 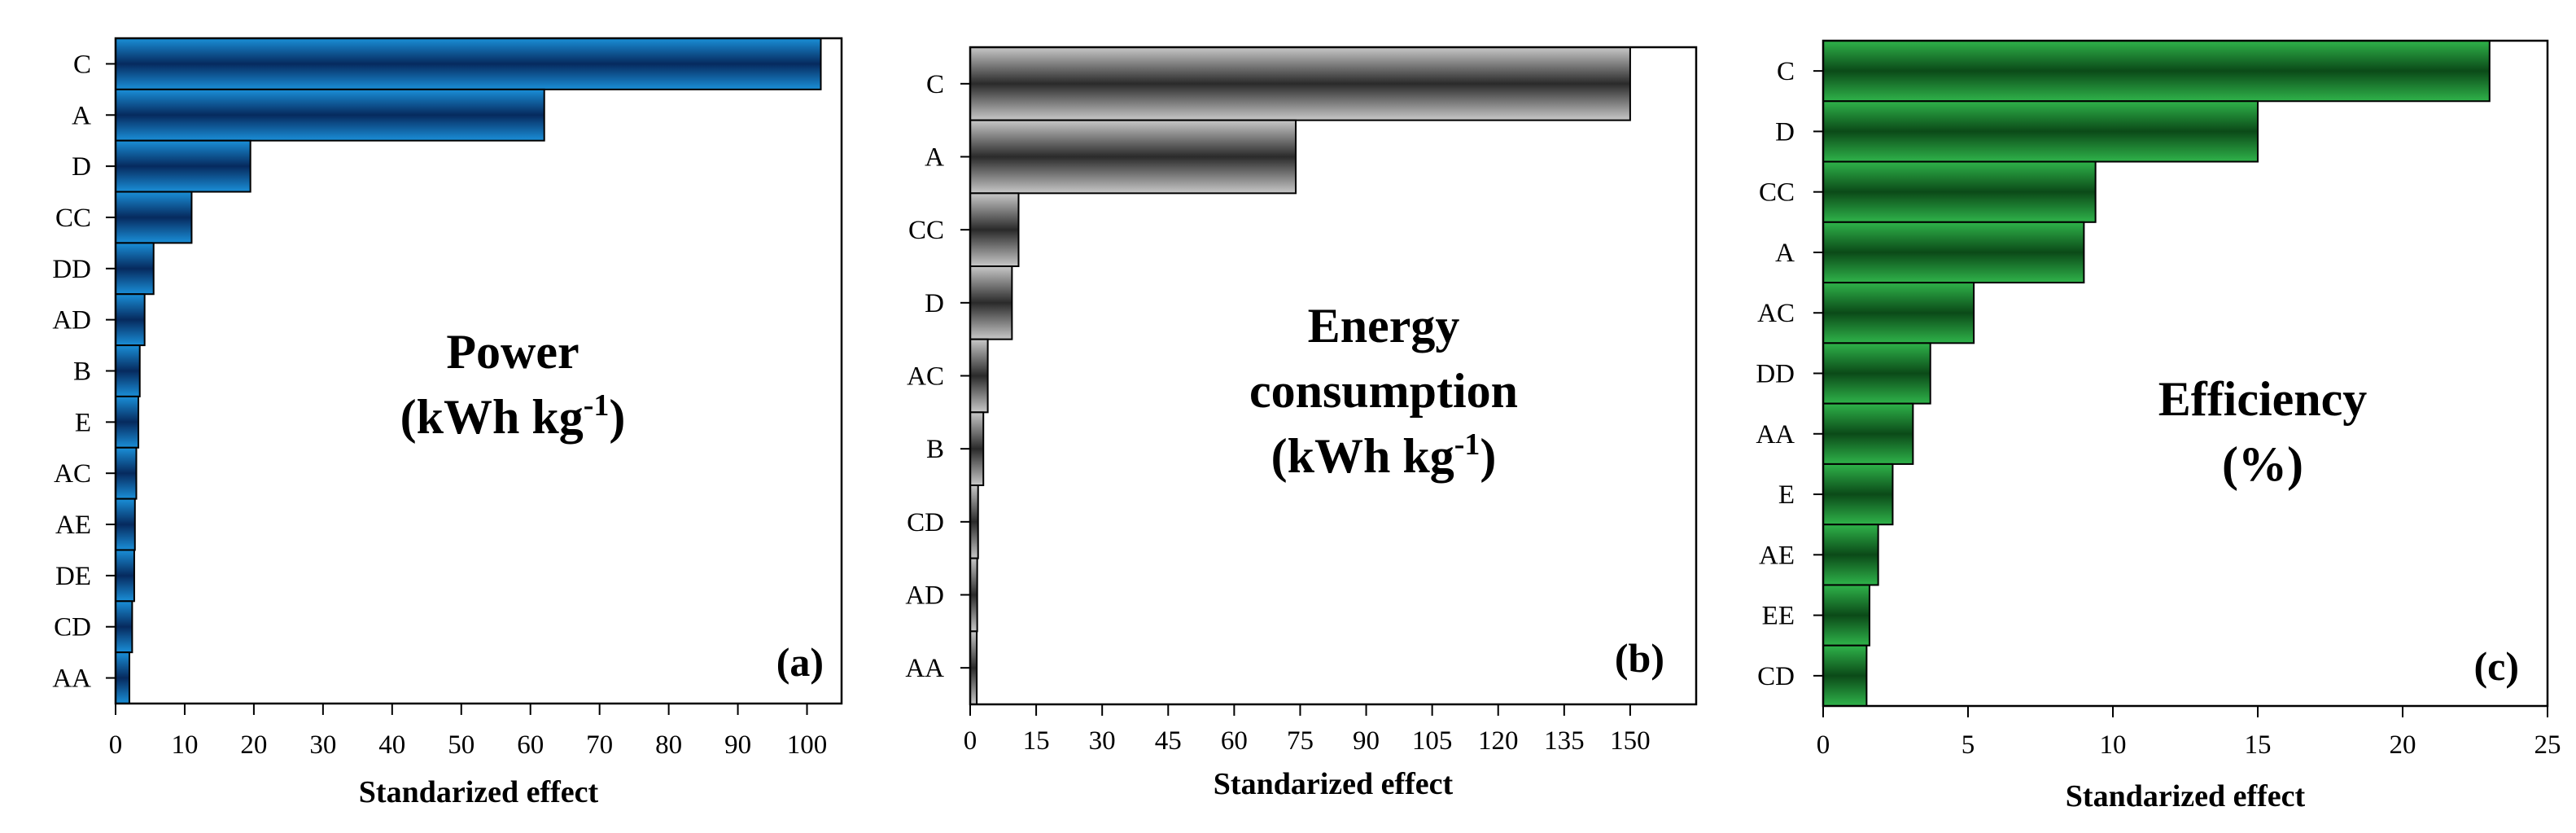 What do you see at coordinates (391, 745) in the screenshot?
I see `x-tick-label: 40` at bounding box center [391, 745].